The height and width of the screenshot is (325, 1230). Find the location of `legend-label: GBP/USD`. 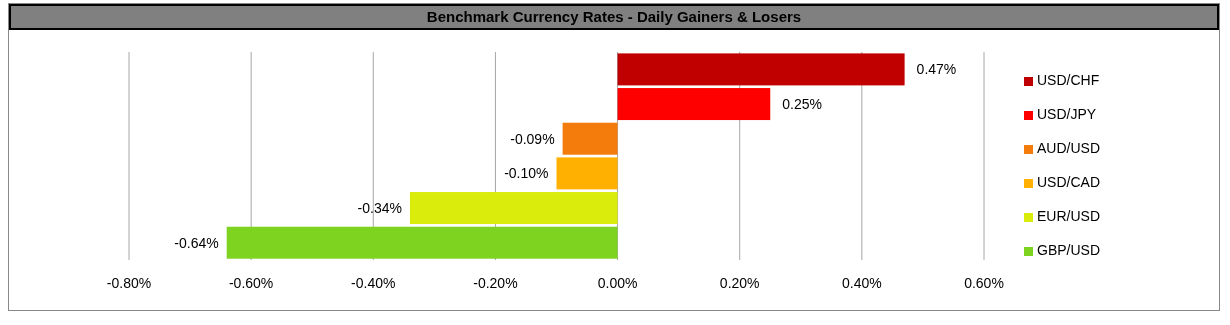

legend-label: GBP/USD is located at coordinates (1069, 250).